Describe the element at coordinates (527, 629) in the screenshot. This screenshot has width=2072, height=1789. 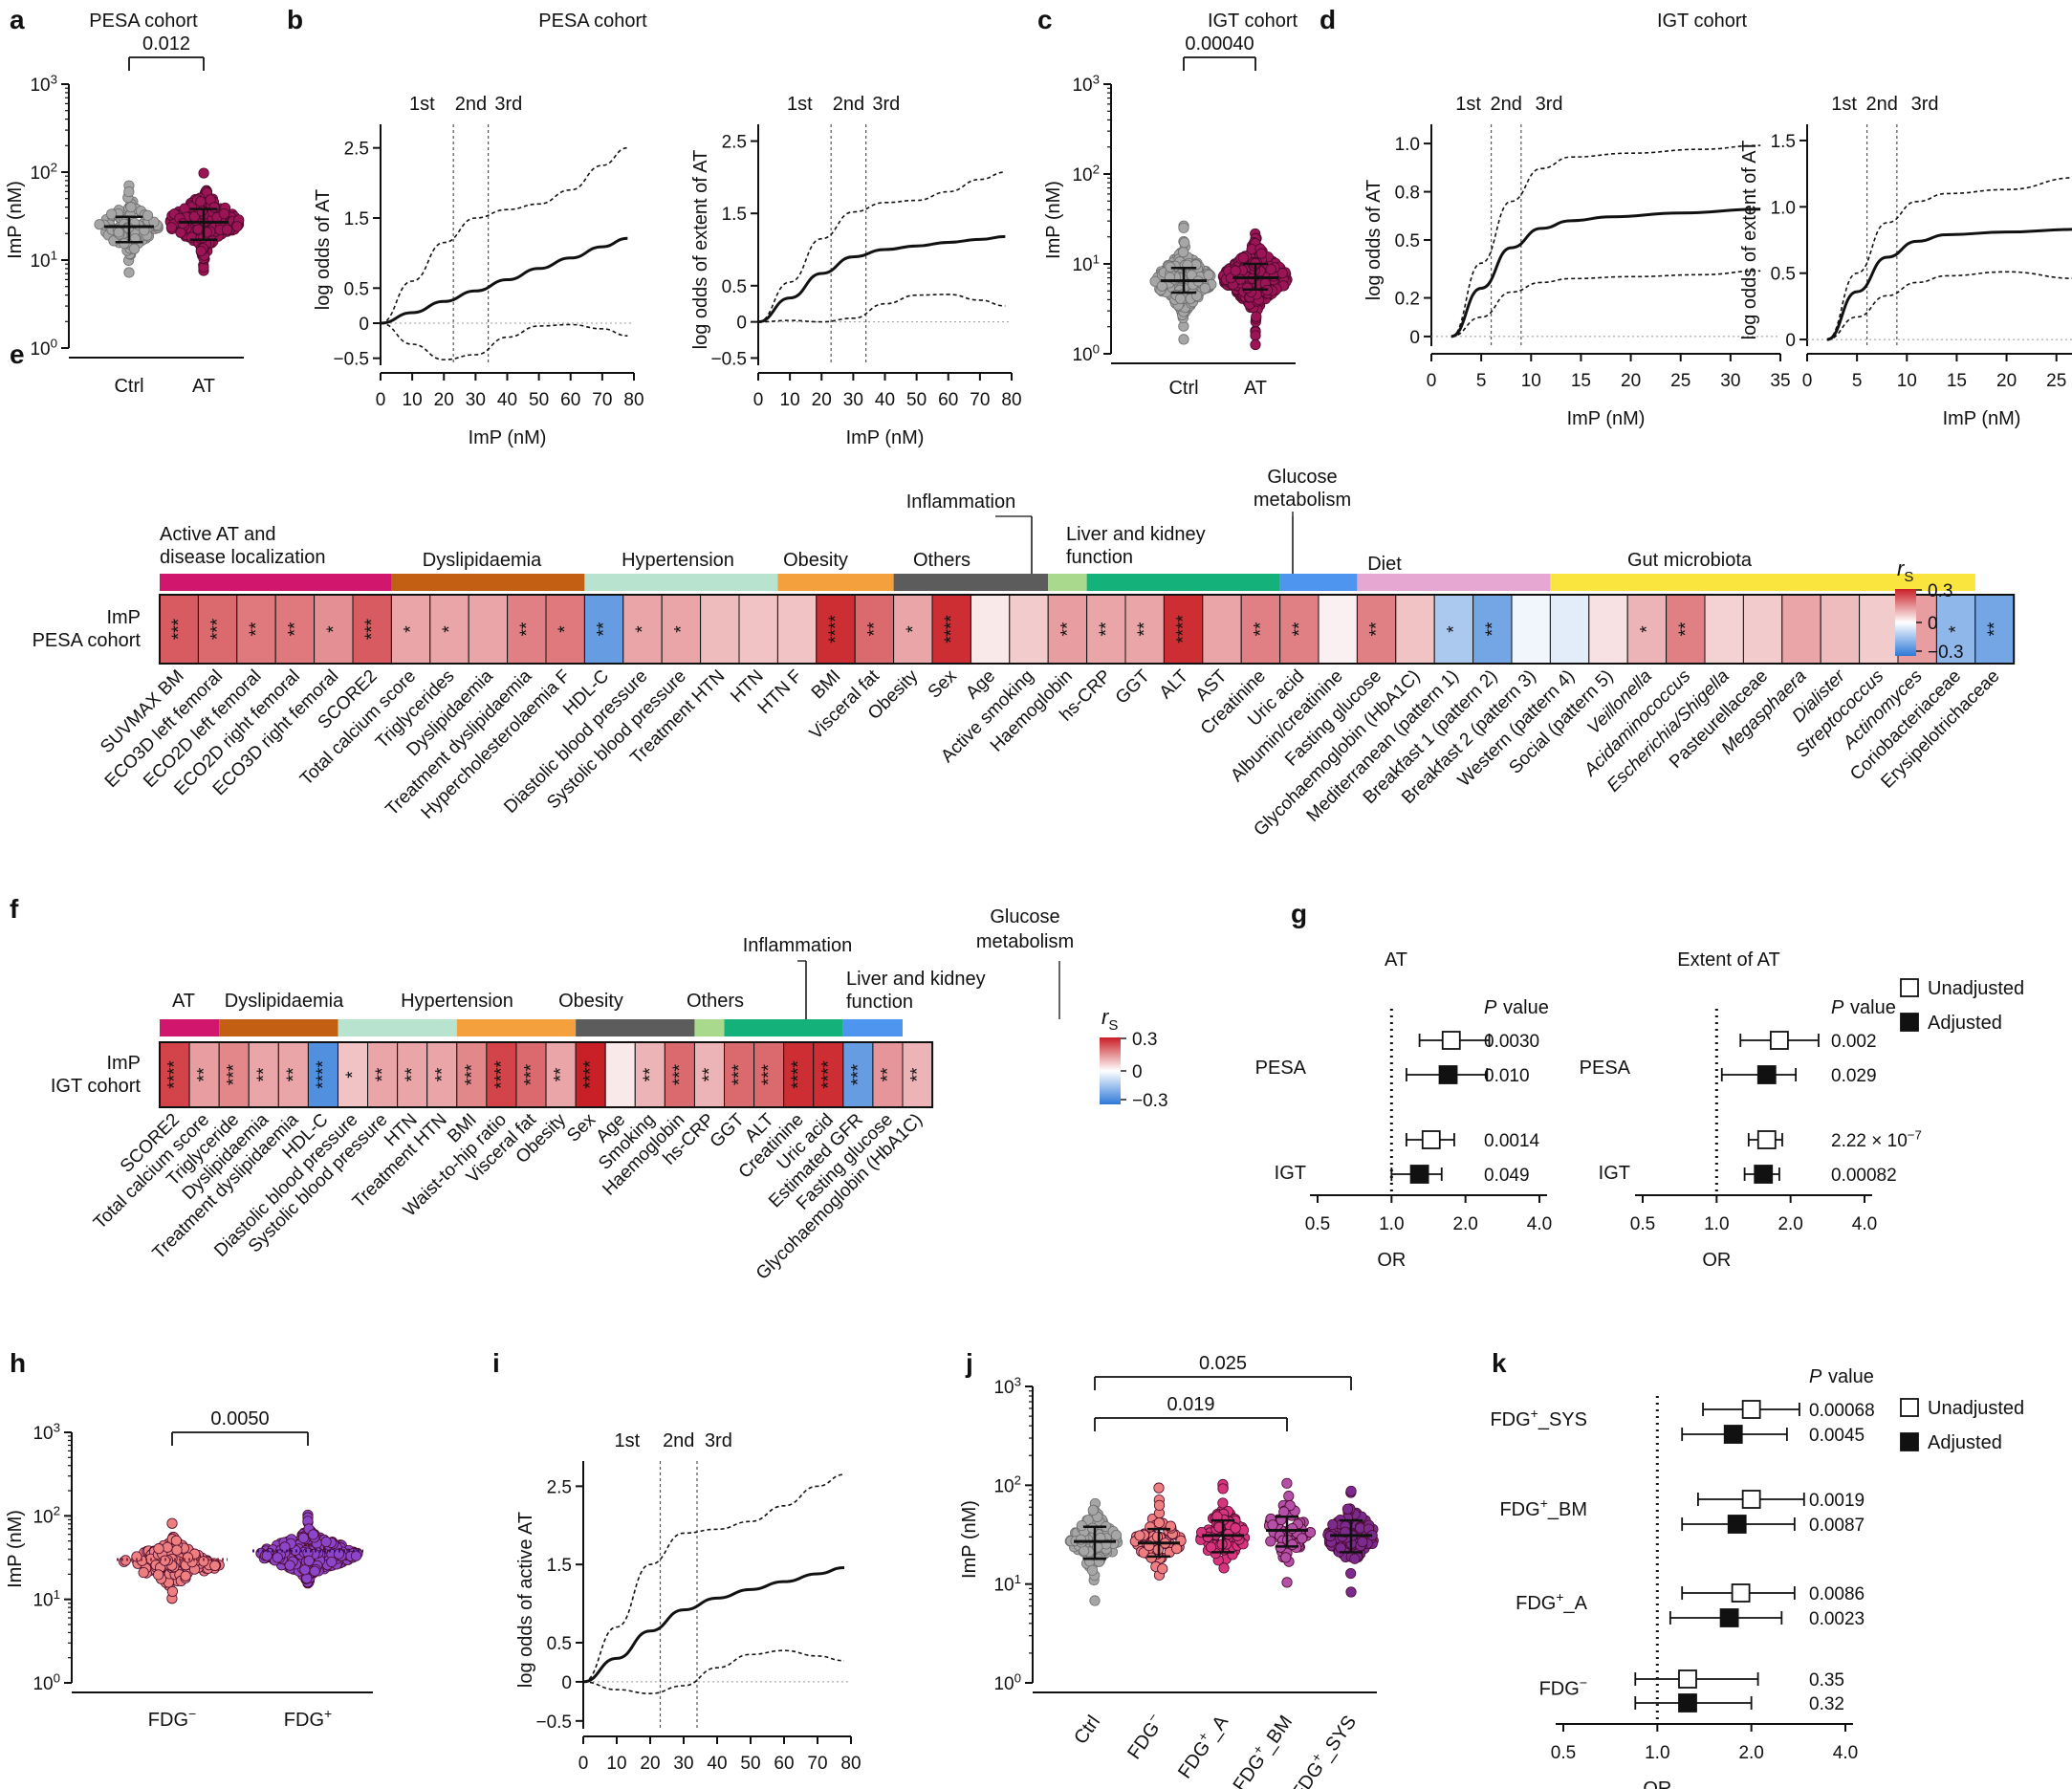
I see `panel-e-cell-sig: **` at that location.